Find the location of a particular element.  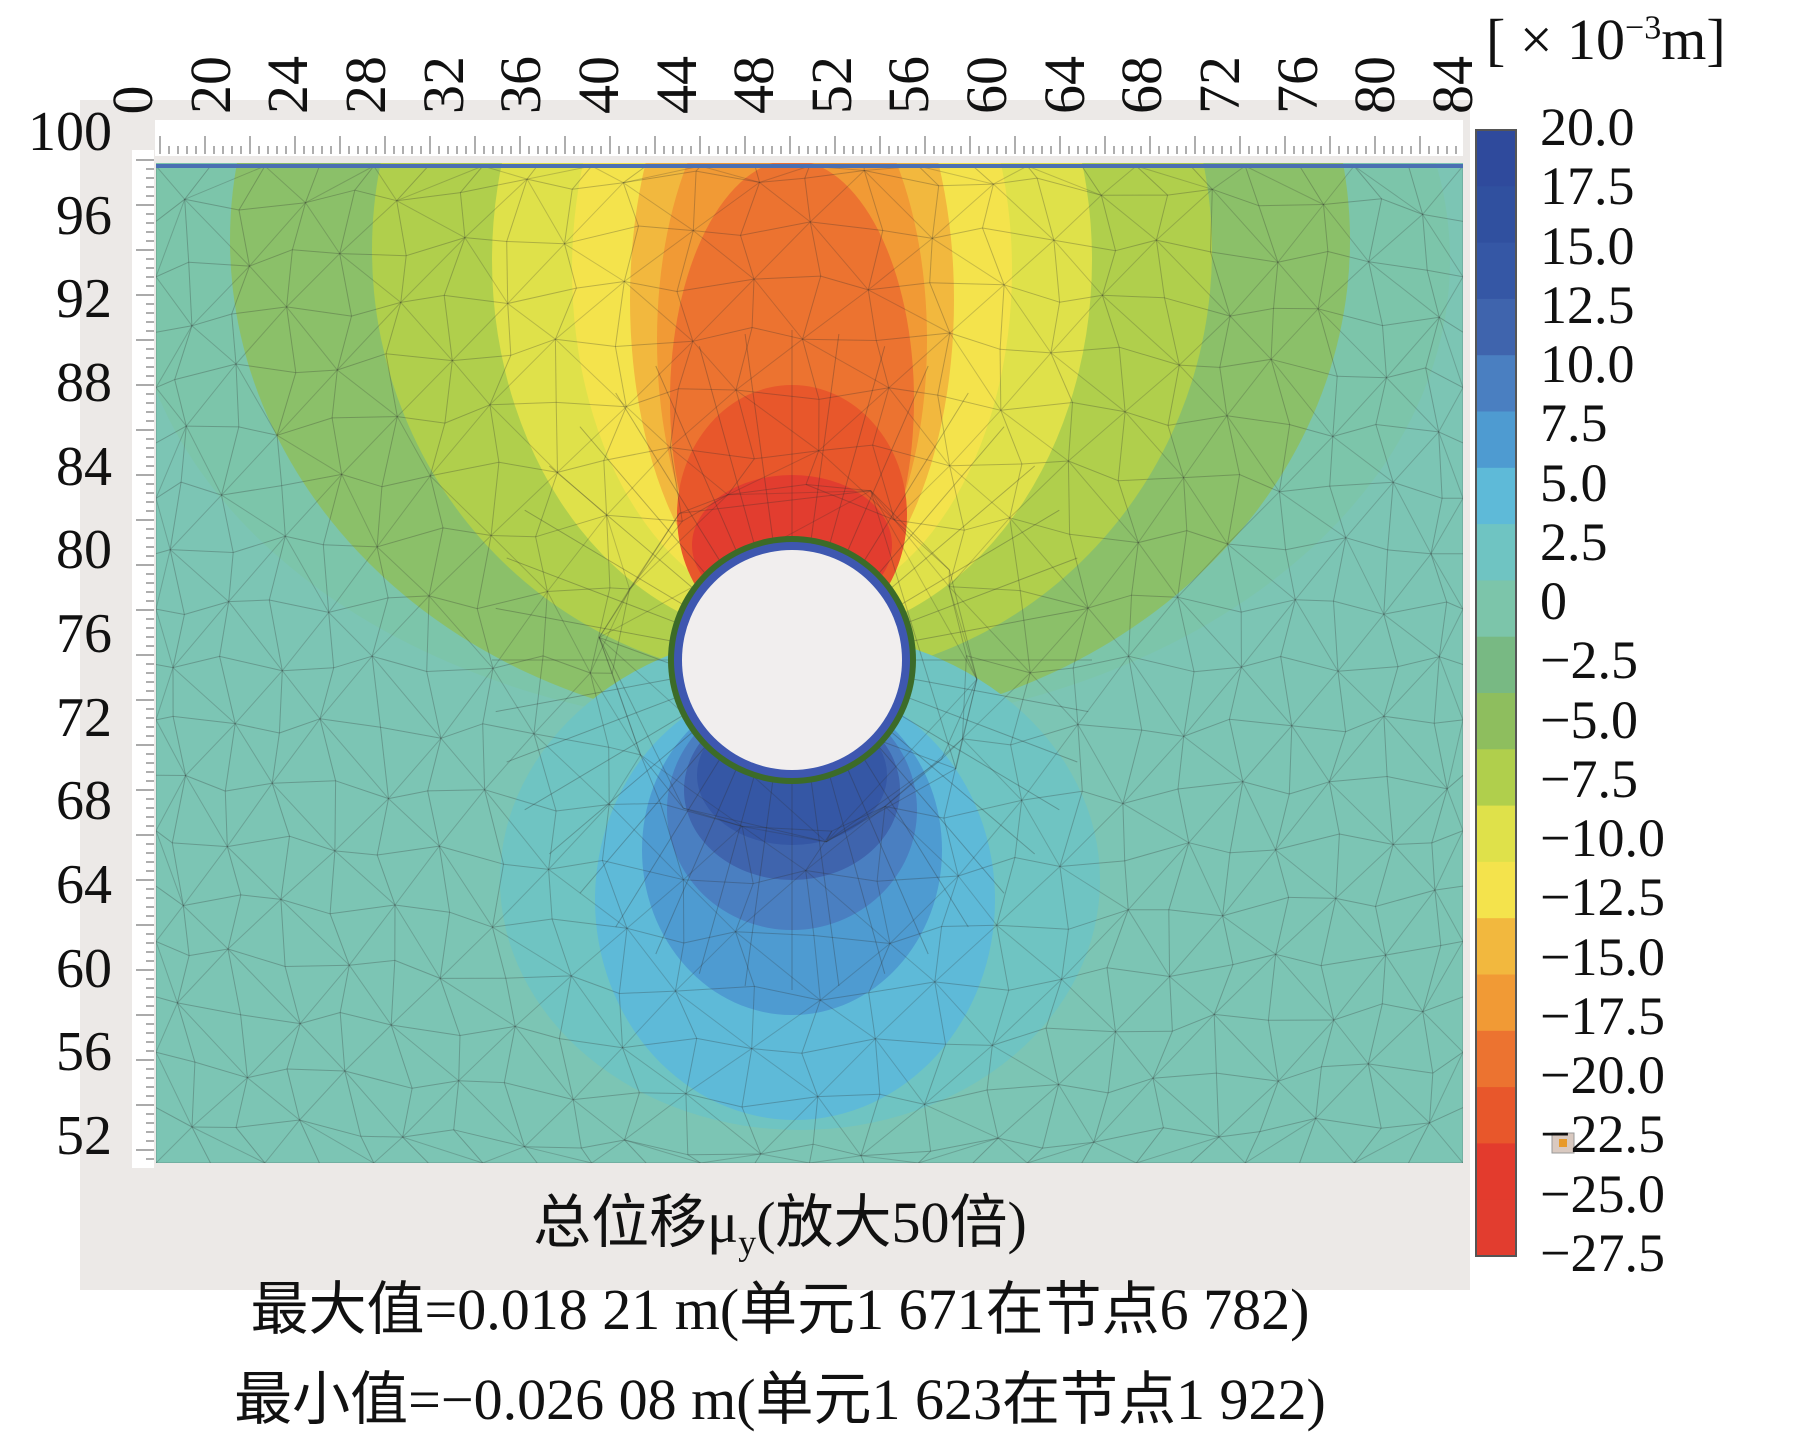

colorbar-label: 17.5 is located at coordinates (1587, 186).